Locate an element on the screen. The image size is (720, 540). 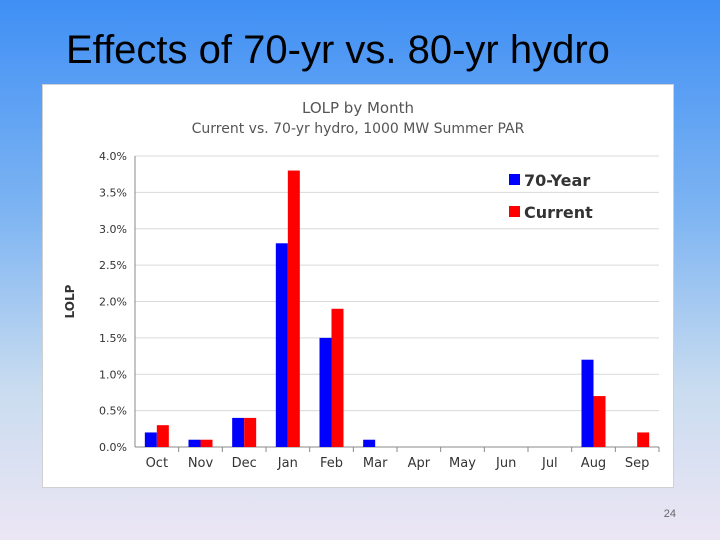
y-tick-label: 3.0% is located at coordinates (113, 229).